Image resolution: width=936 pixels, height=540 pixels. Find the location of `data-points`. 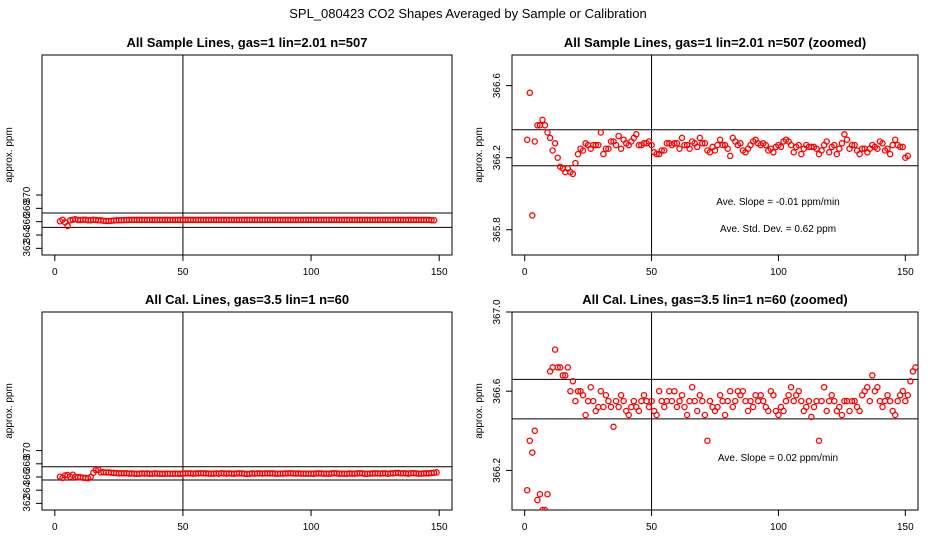

data-points is located at coordinates (720, 428).